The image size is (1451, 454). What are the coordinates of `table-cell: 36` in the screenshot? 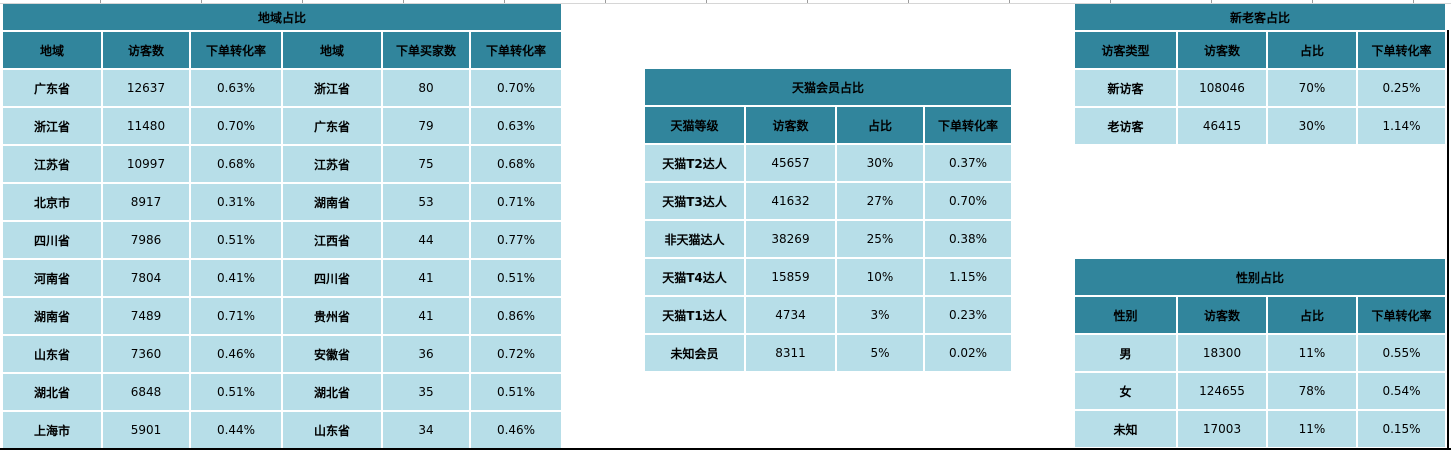 It's located at (426, 354).